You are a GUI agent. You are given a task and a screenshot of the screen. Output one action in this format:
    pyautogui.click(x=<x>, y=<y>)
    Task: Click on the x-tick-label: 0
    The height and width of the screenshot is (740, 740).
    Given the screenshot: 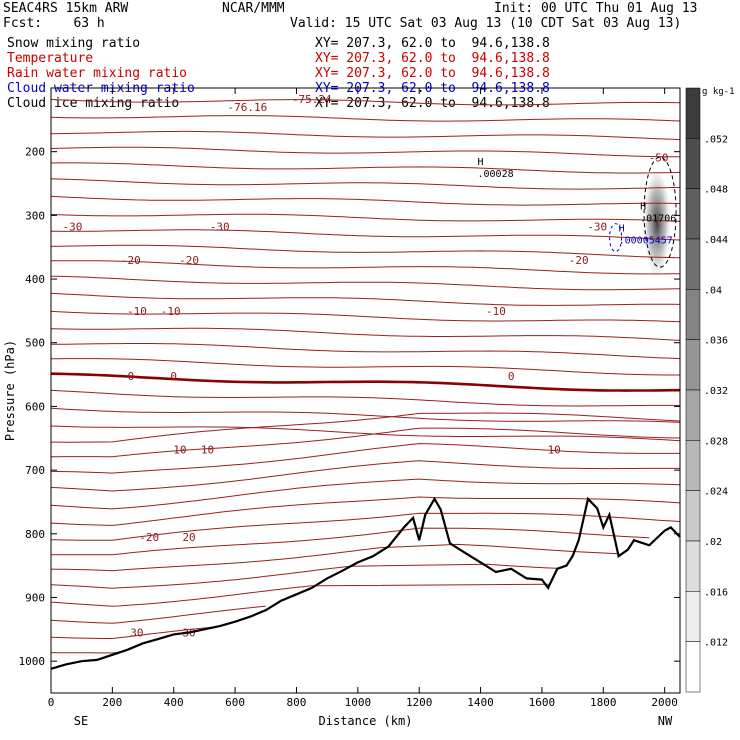 What is the action you would take?
    pyautogui.click(x=51, y=702)
    